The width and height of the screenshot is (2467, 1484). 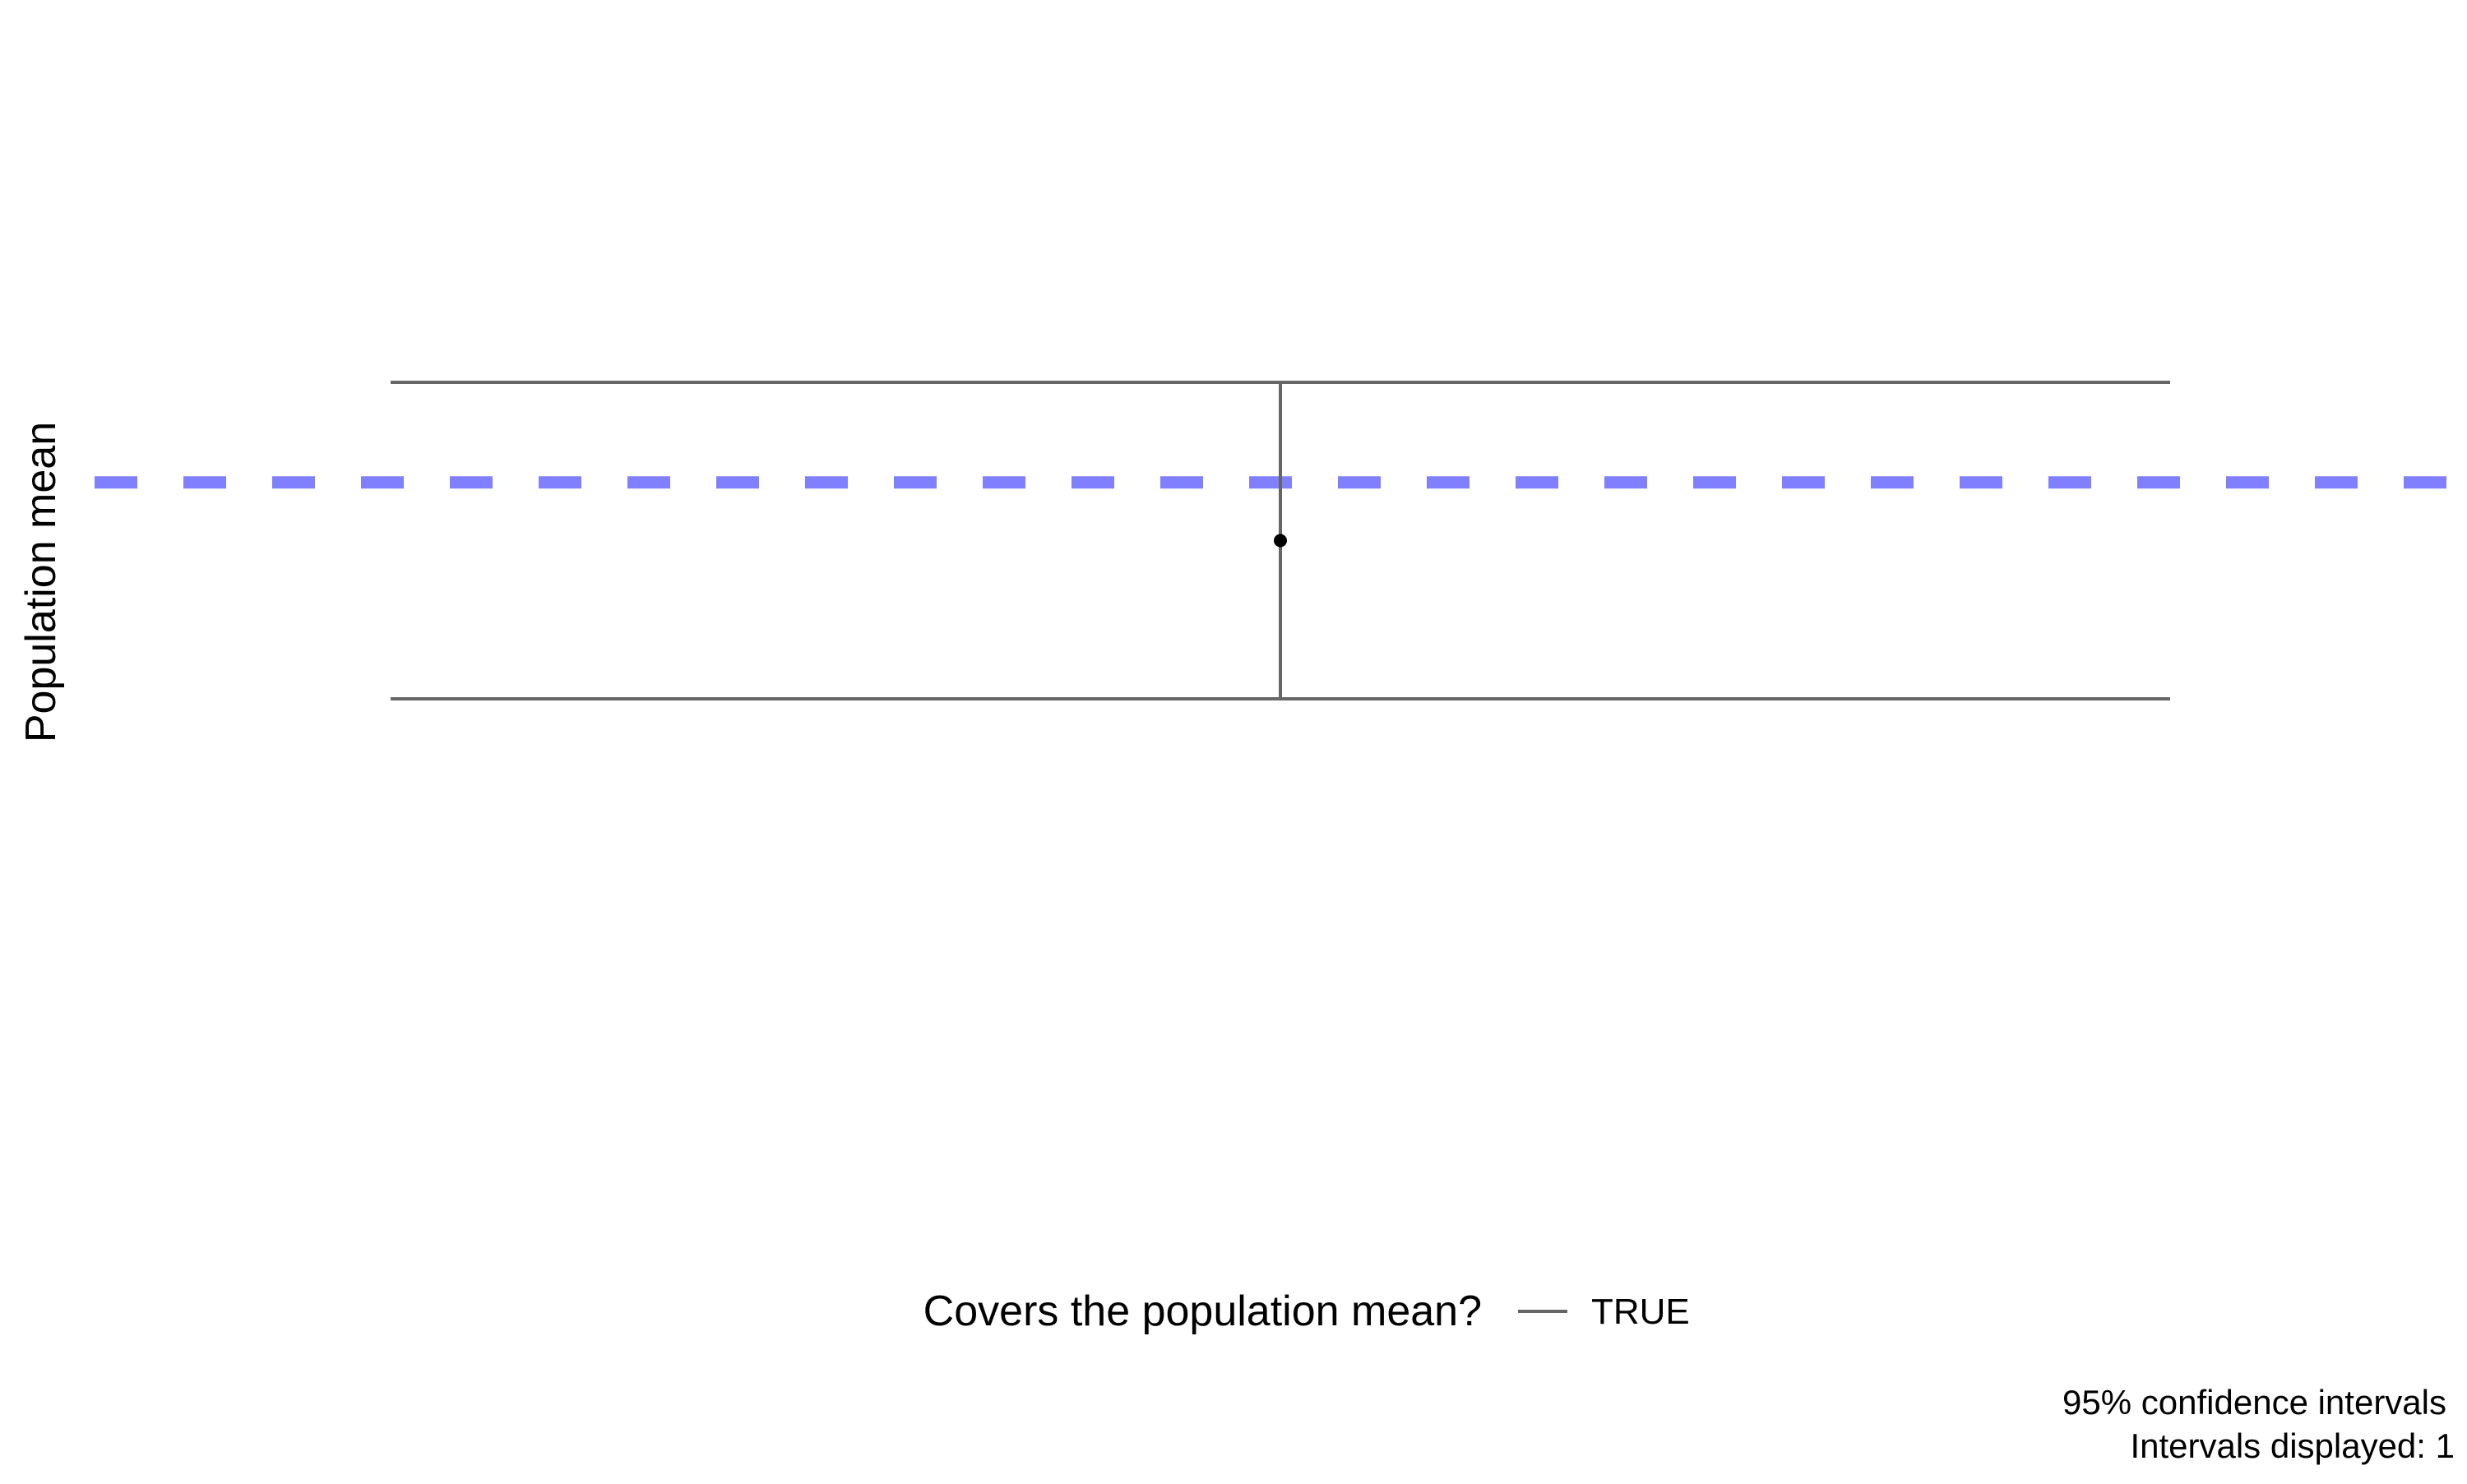 What do you see at coordinates (2254, 1403) in the screenshot?
I see `caption-line-1: 95% confidence intervals` at bounding box center [2254, 1403].